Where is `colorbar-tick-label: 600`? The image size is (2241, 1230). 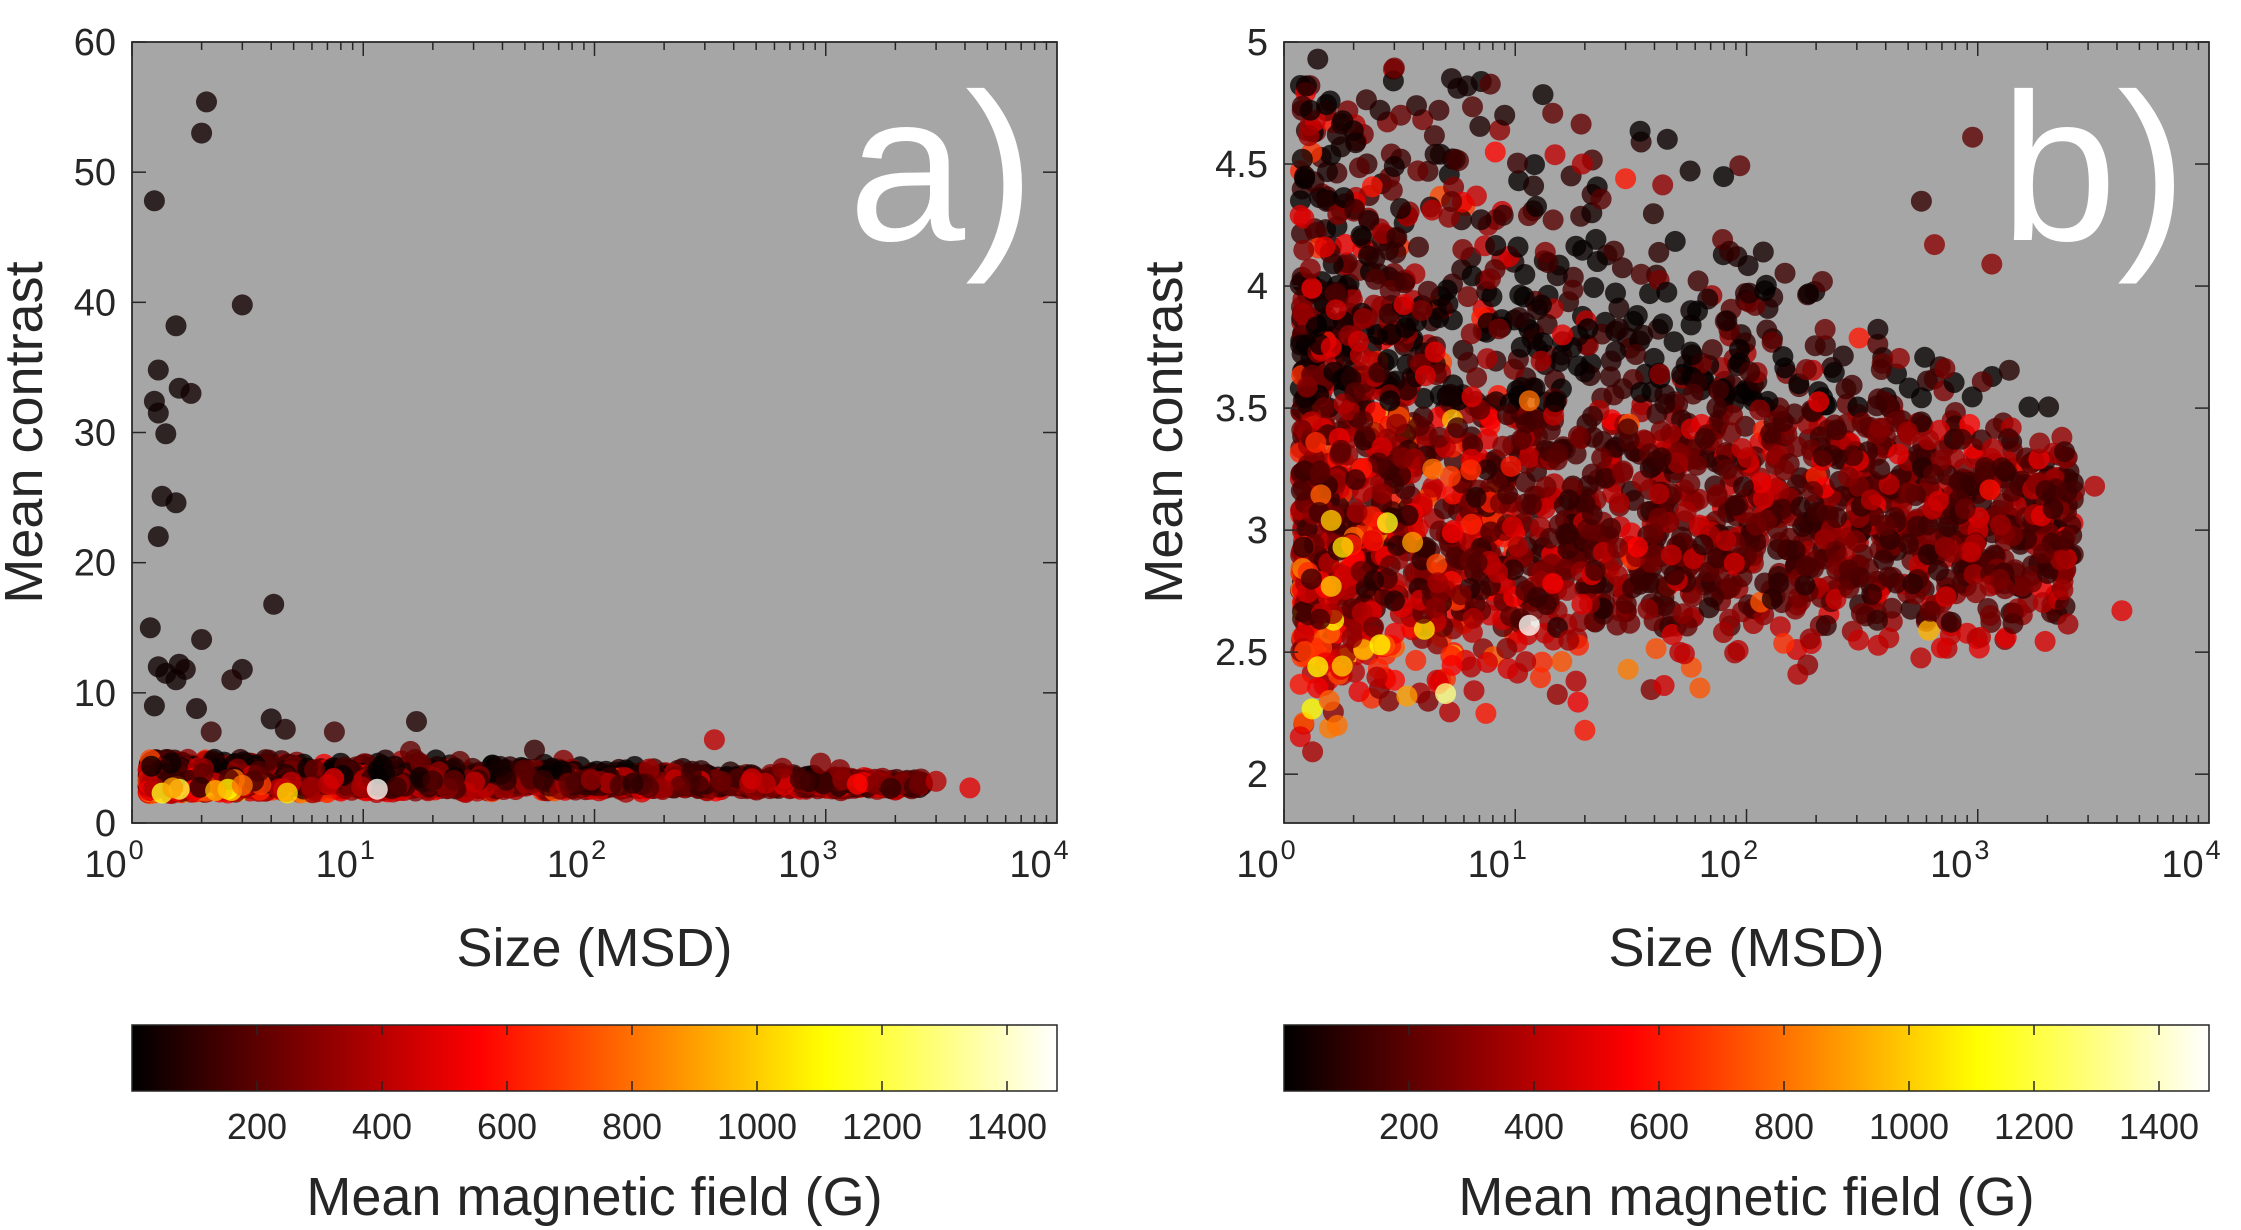 colorbar-tick-label: 600 is located at coordinates (507, 1126).